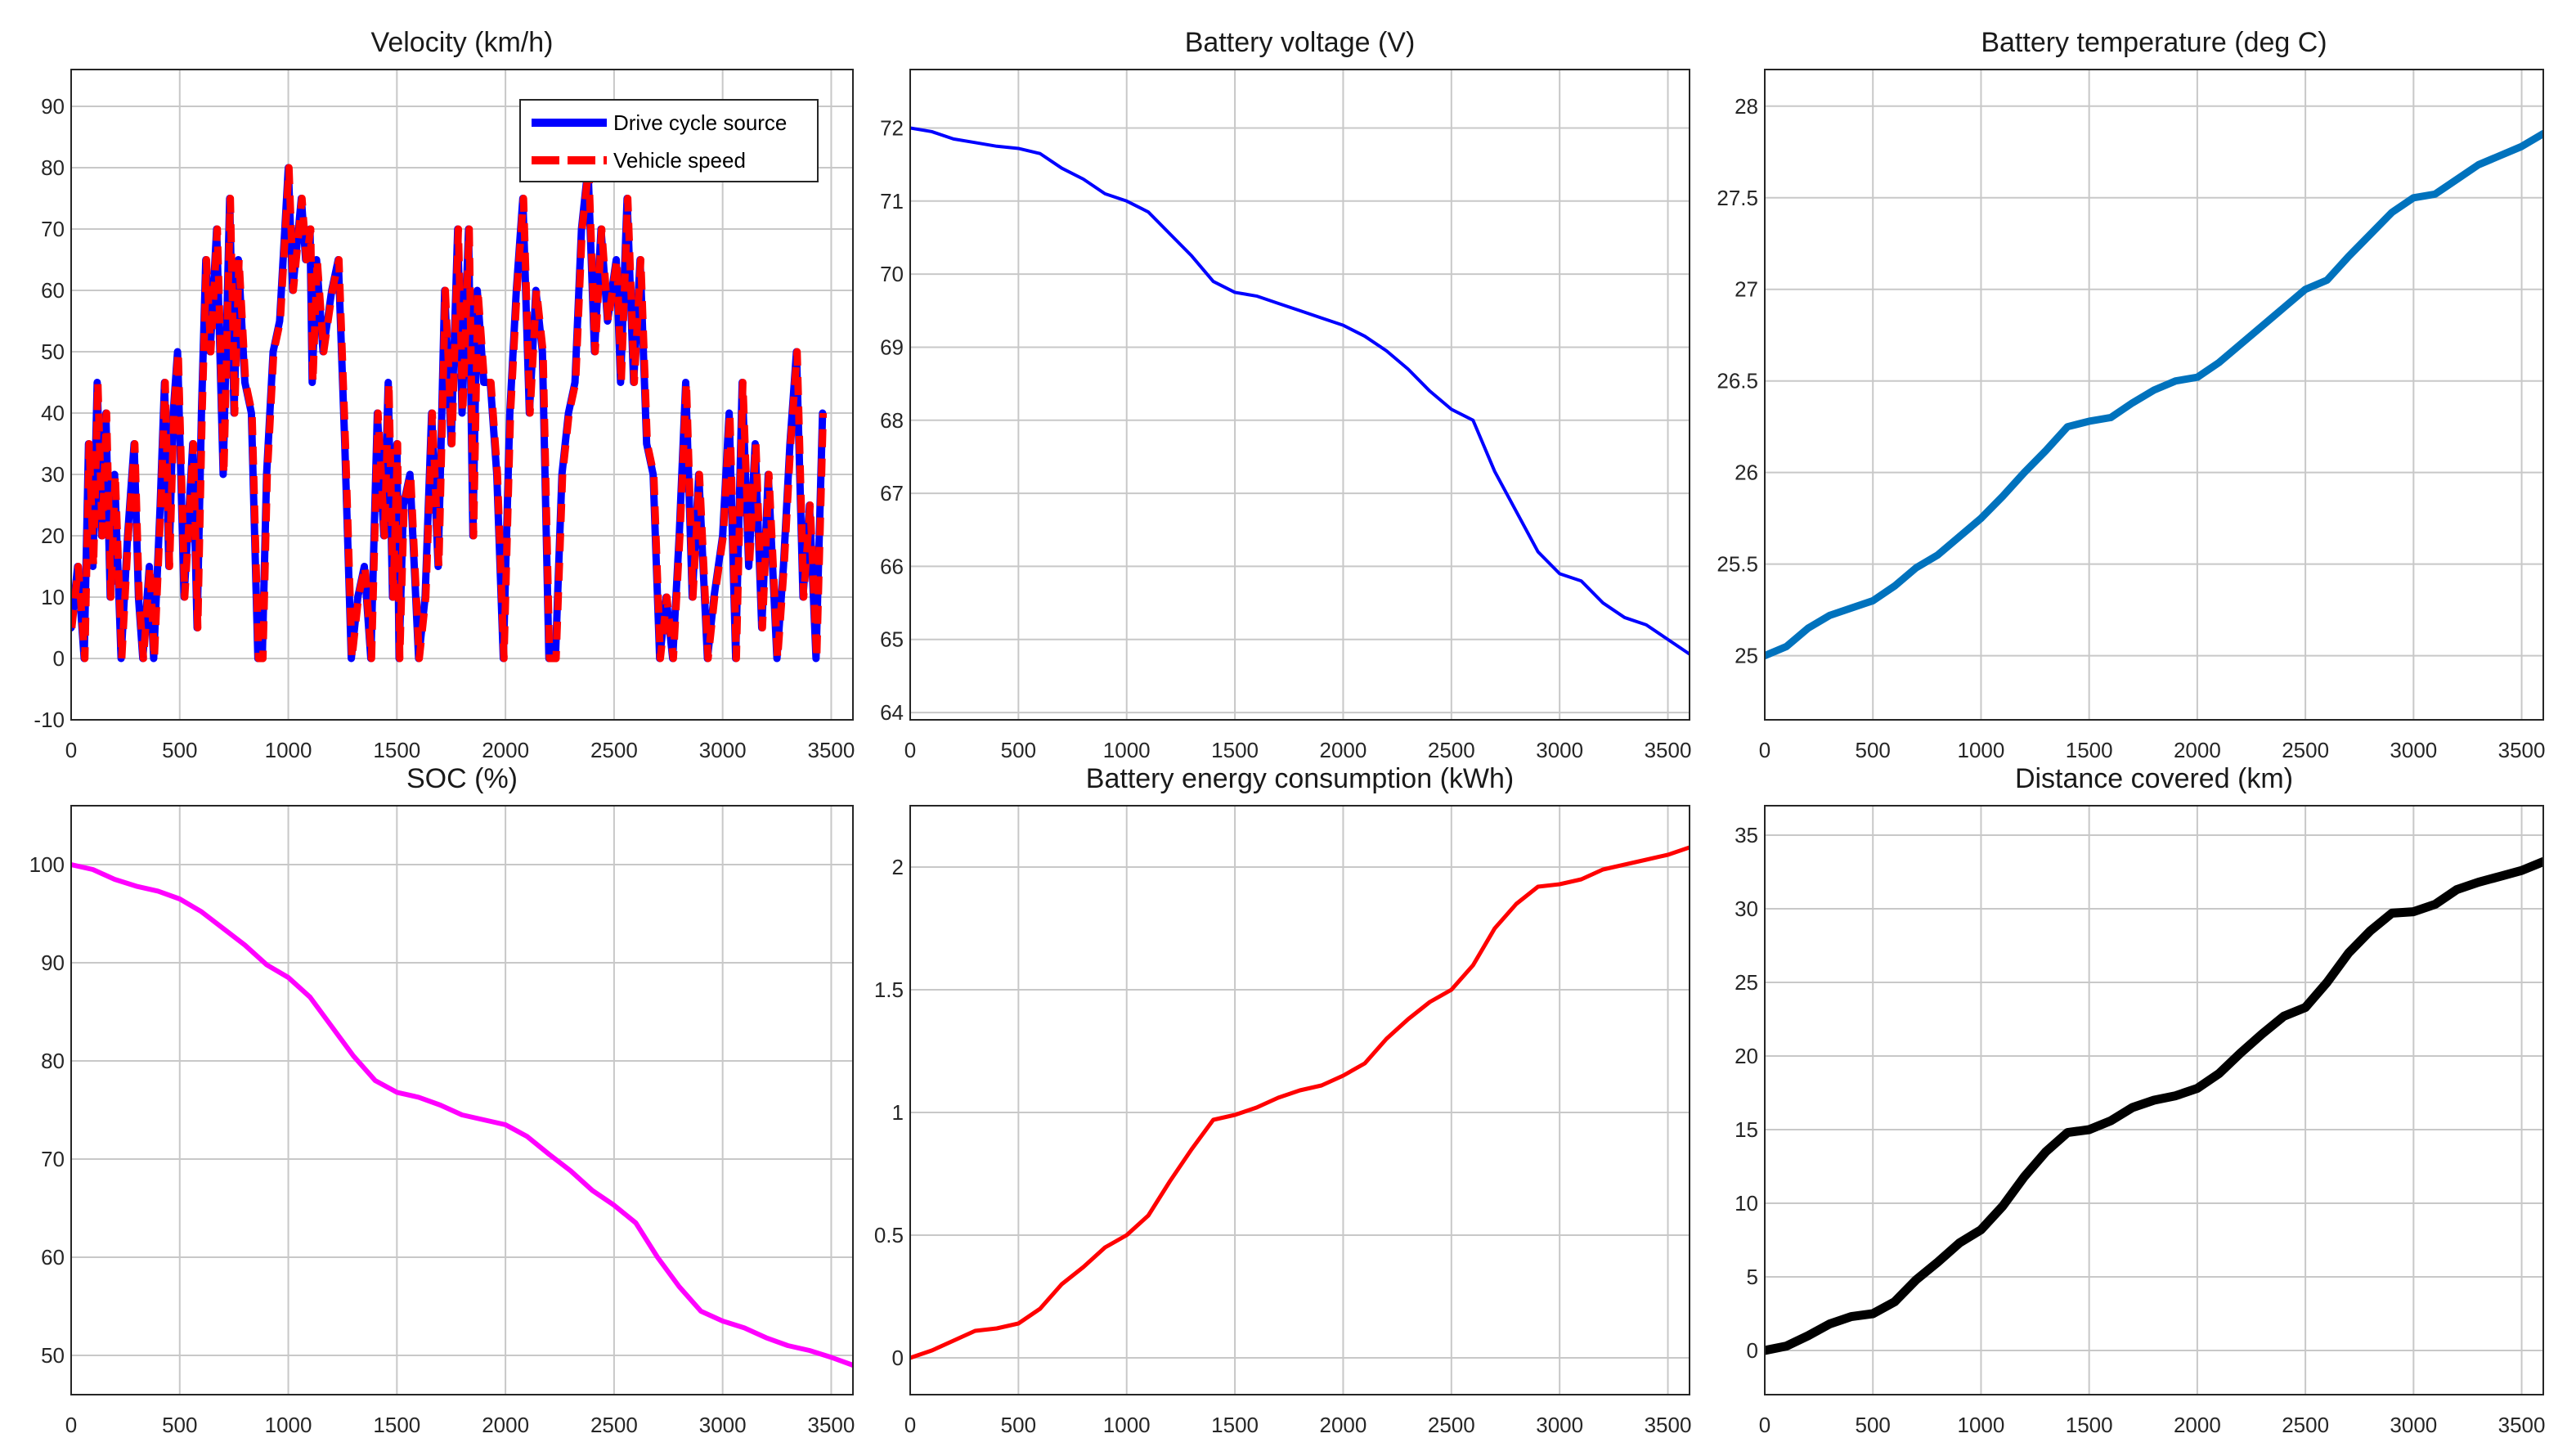 The height and width of the screenshot is (1456, 2576). Describe the element at coordinates (1746, 473) in the screenshot. I see `y-tick-label: 26` at that location.